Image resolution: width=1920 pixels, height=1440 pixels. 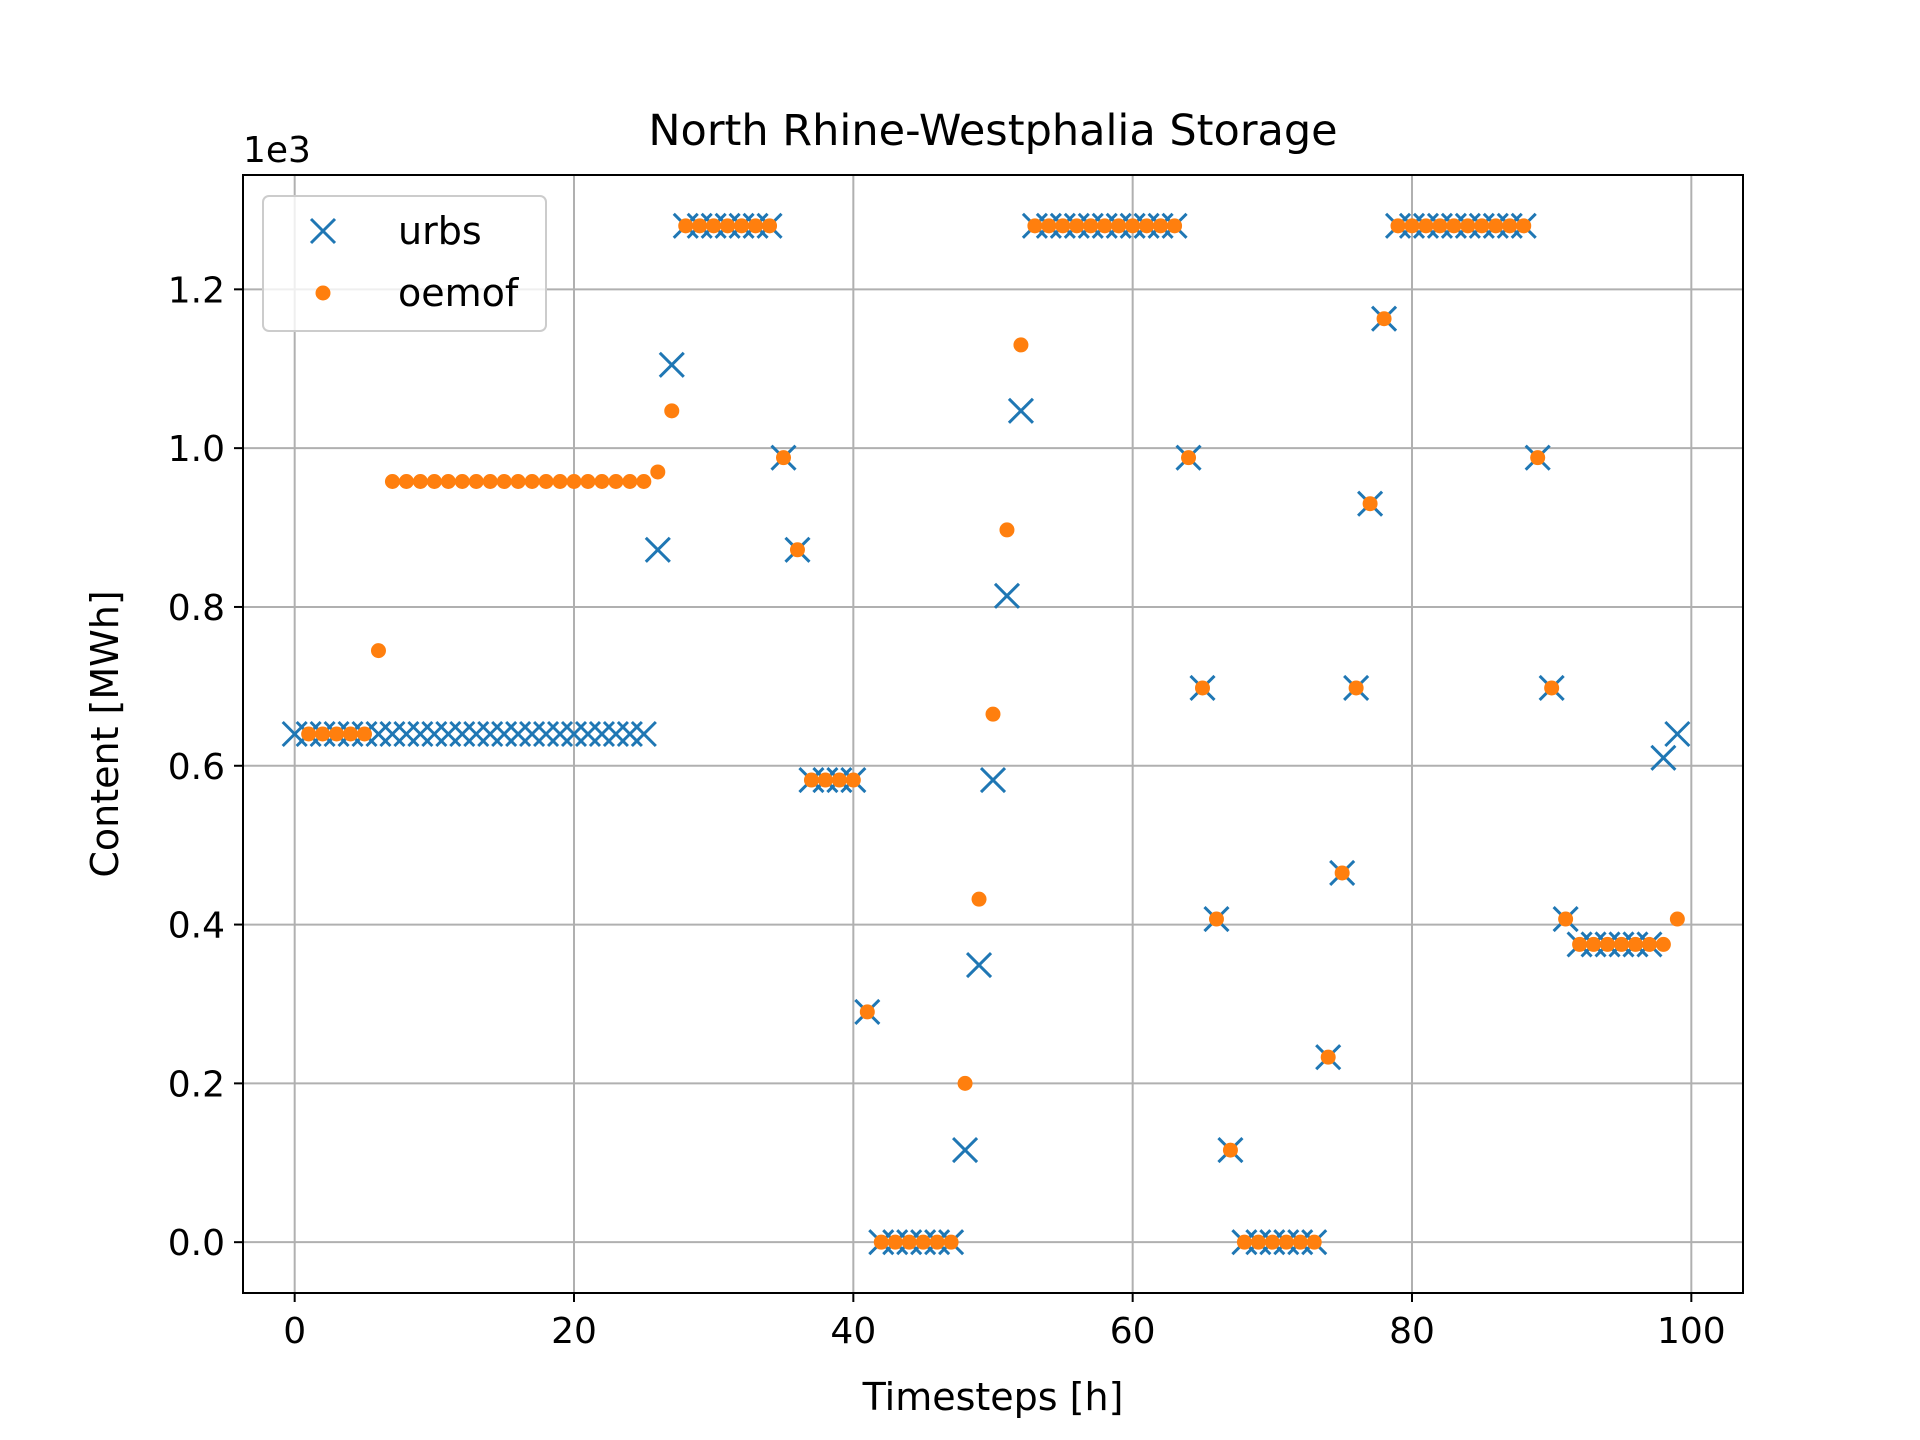 I want to click on legend-marker-oemof, so click(x=323, y=293).